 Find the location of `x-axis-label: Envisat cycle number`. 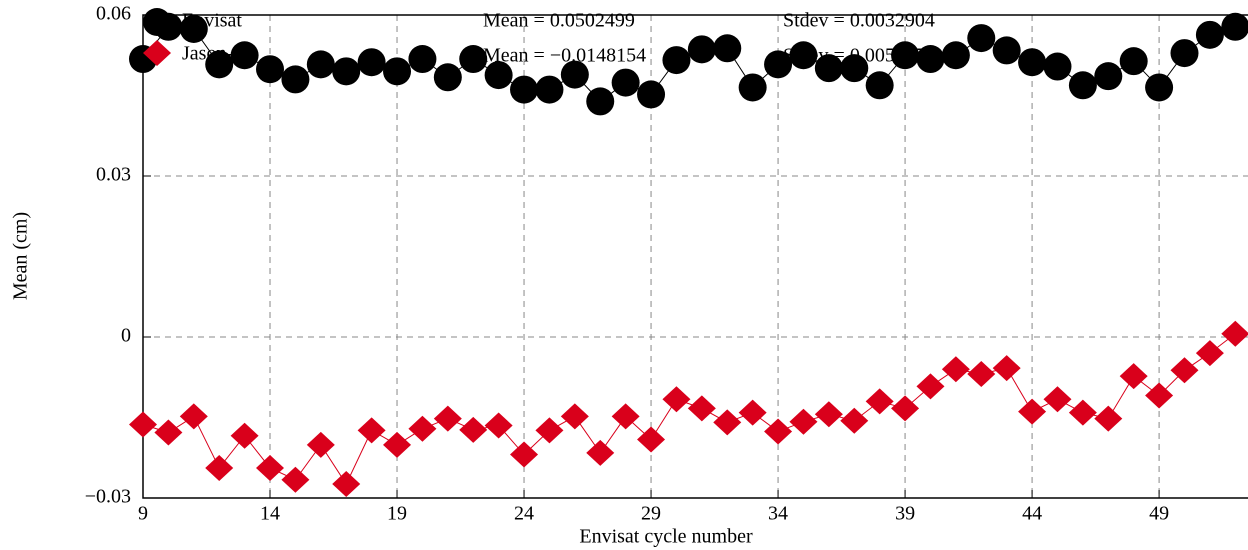

x-axis-label: Envisat cycle number is located at coordinates (666, 537).